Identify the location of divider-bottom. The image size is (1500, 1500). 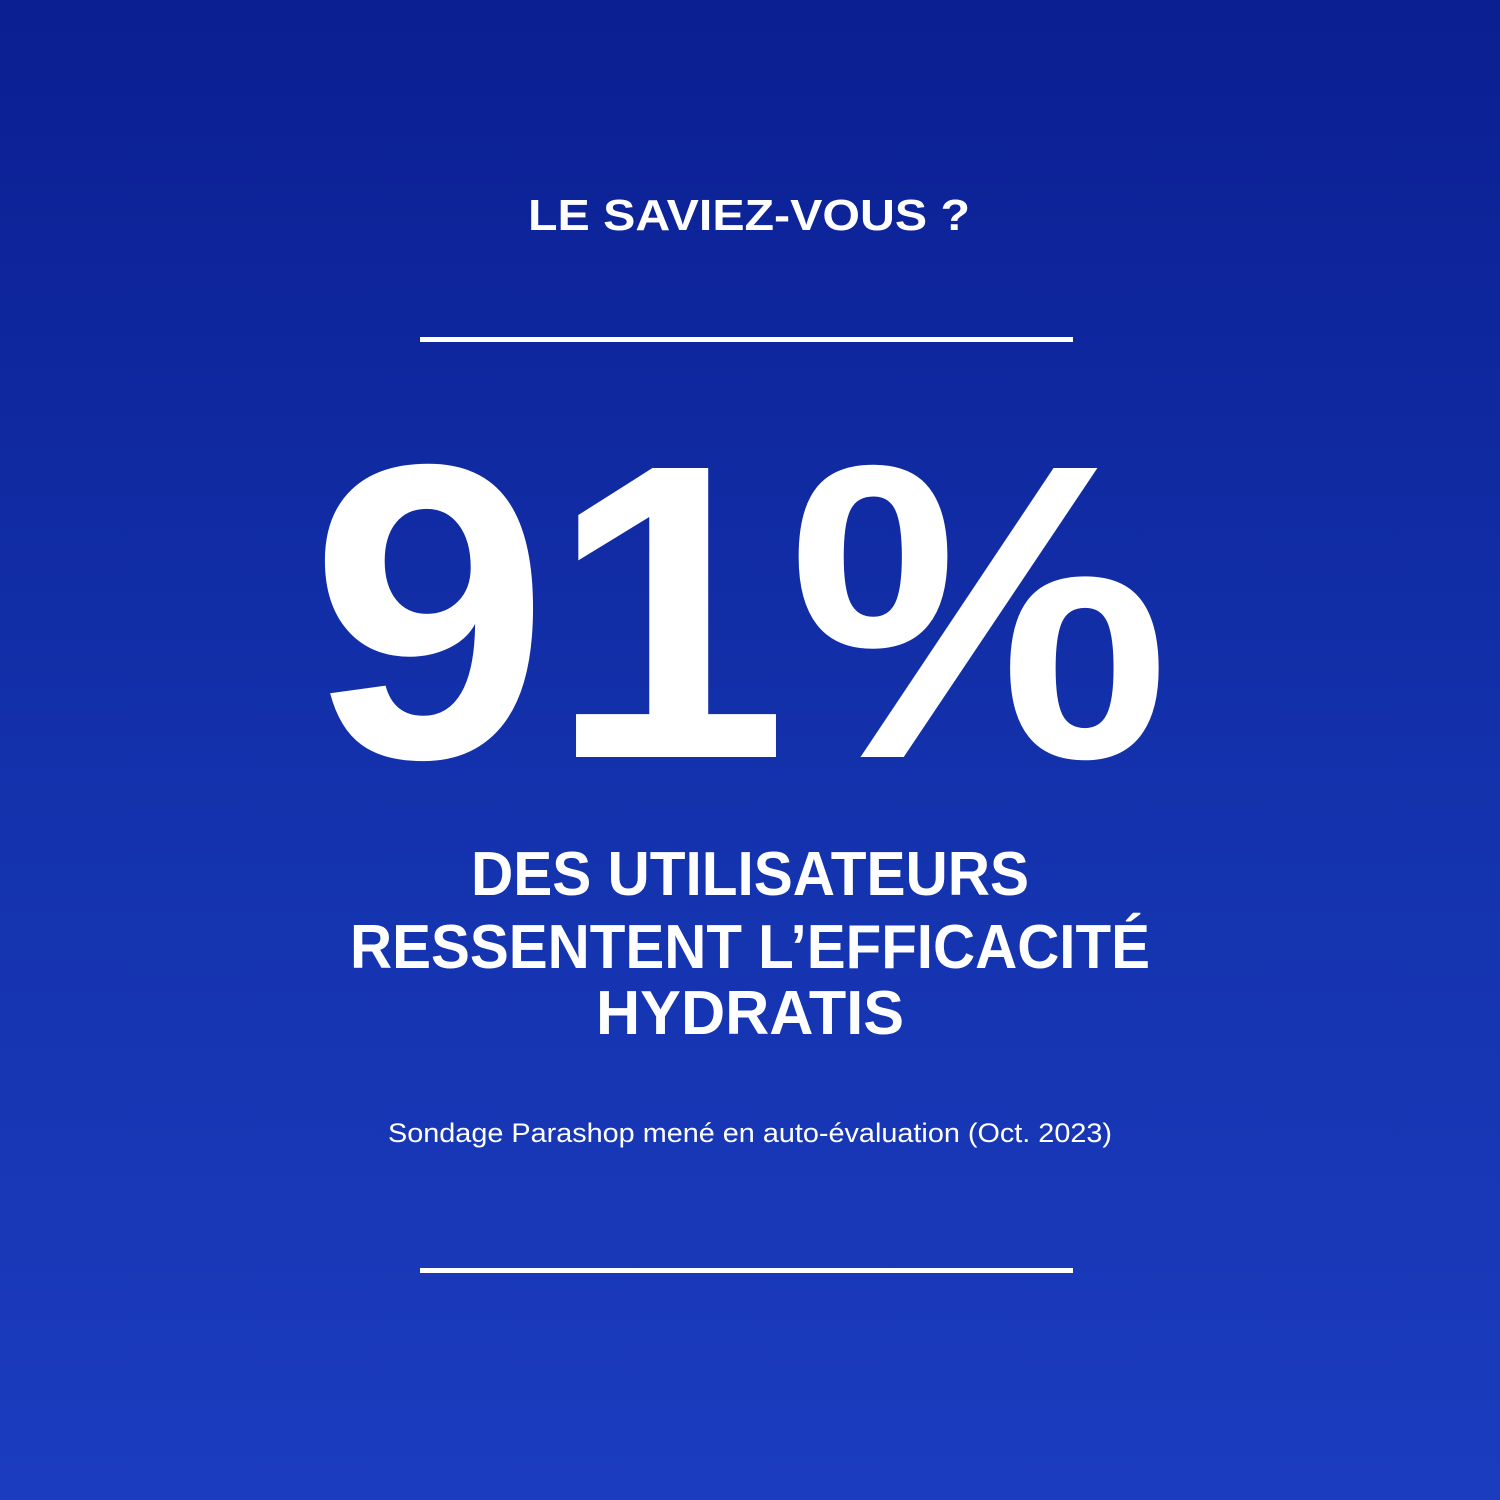
(746, 1270).